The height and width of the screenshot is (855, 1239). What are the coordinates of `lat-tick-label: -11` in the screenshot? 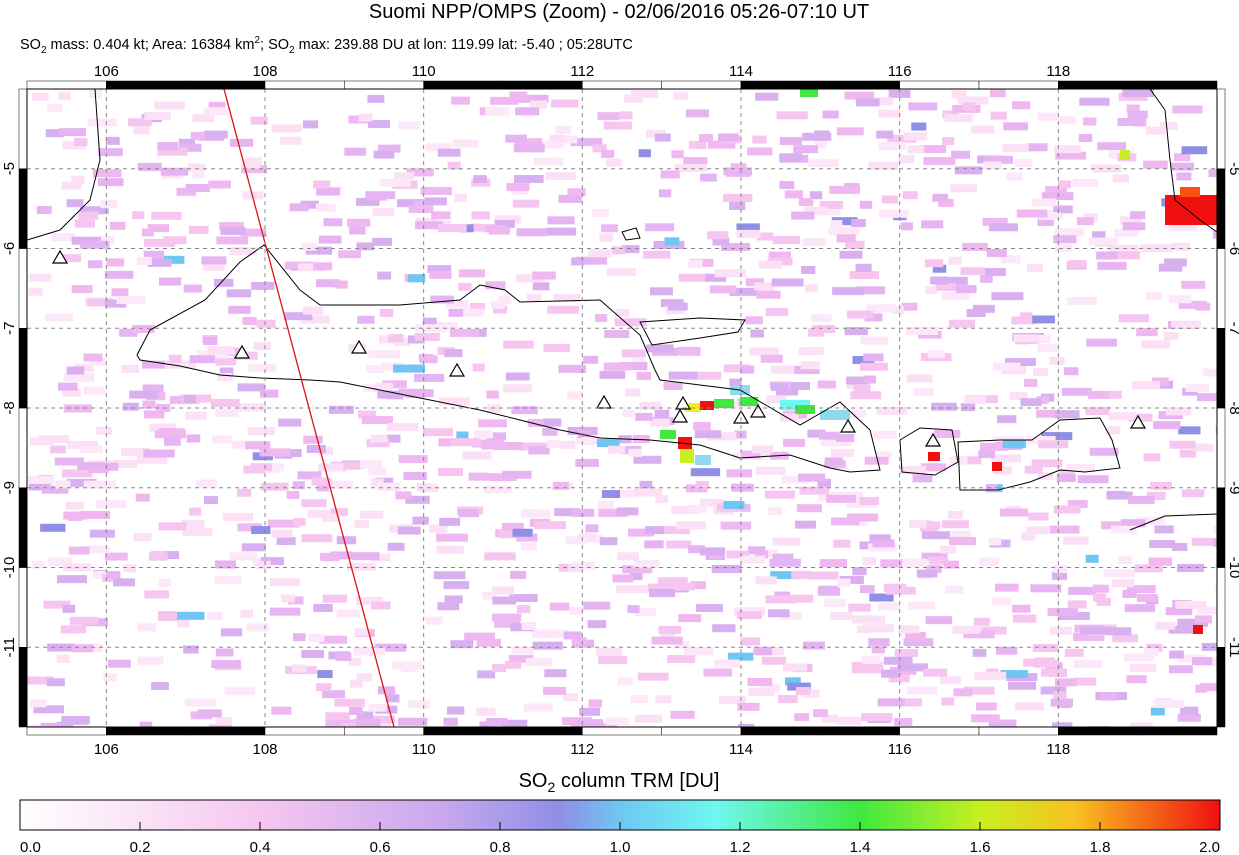 It's located at (1232, 647).